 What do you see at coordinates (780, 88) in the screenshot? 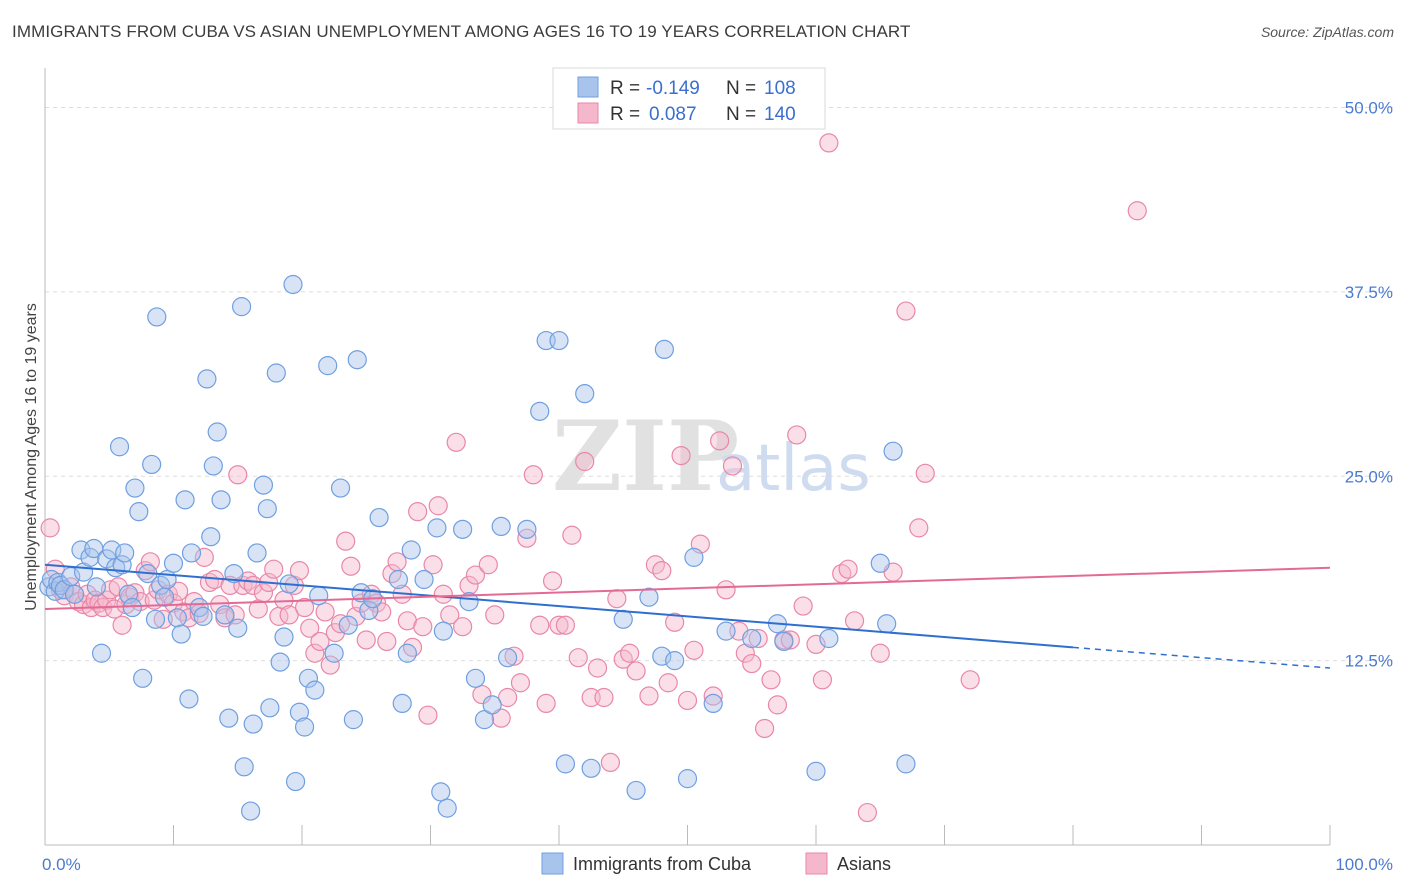
I see `legend-n-value-cuba: 108` at bounding box center [780, 88].